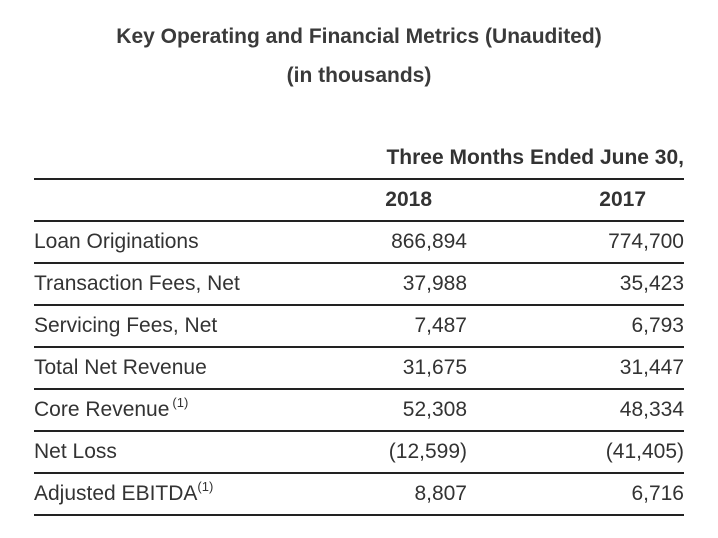 The image size is (718, 538). Describe the element at coordinates (124, 492) in the screenshot. I see `row-label: Adjusted EBITDA(1)` at that location.